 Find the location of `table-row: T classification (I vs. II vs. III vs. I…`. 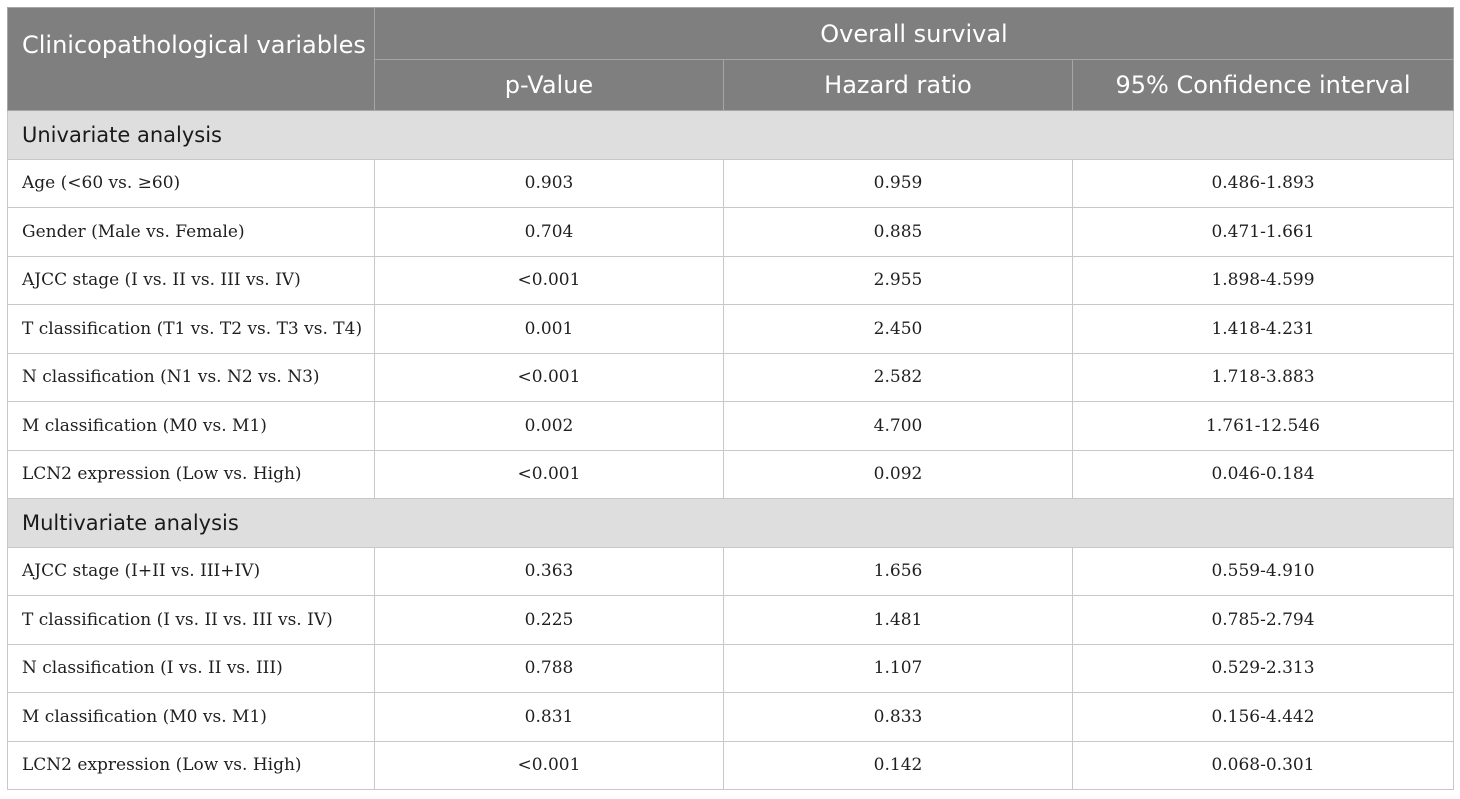

table-row: T classification (I vs. II vs. III vs. I… is located at coordinates (730, 620).